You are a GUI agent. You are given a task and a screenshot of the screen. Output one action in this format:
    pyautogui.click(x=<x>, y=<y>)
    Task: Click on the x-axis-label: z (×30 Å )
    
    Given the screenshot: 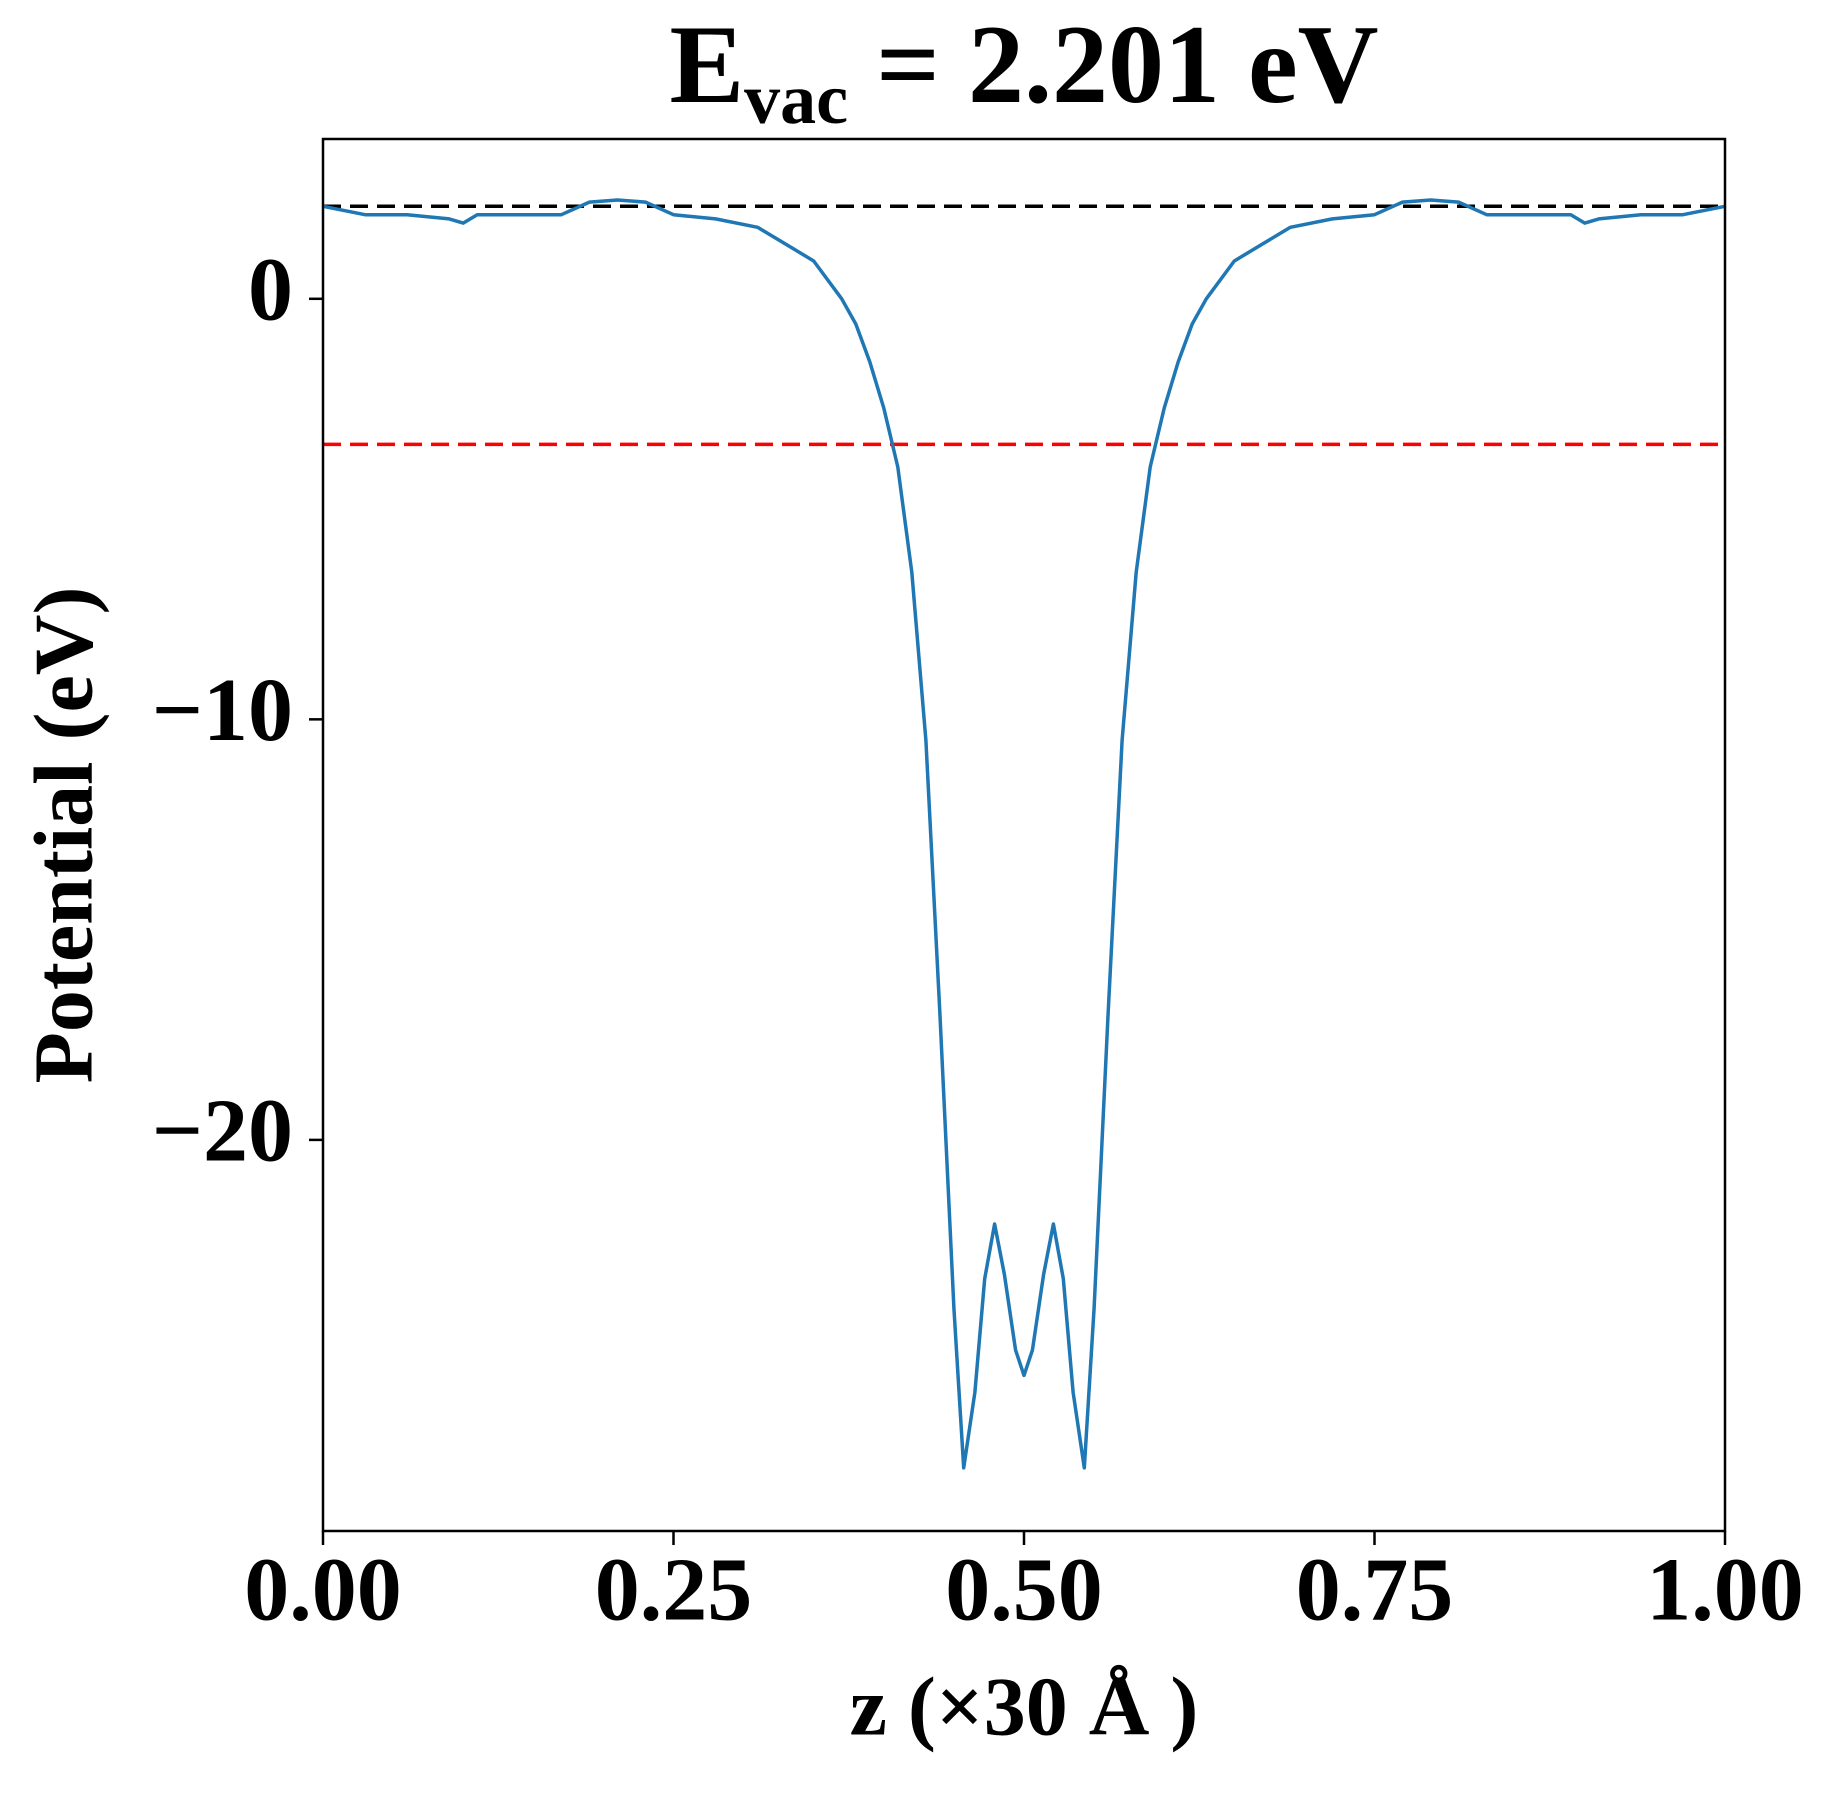 What is the action you would take?
    pyautogui.click(x=1024, y=1706)
    